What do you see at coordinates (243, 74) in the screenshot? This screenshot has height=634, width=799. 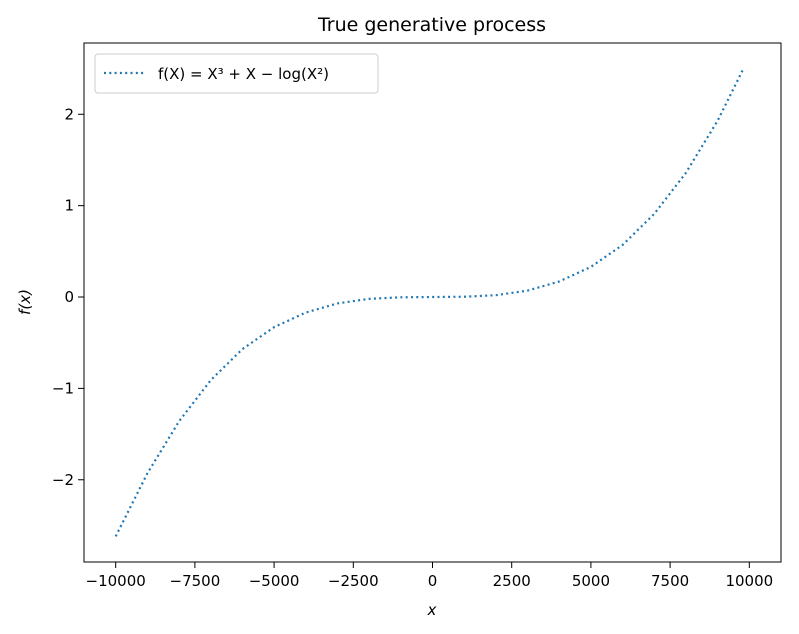 I see `legend-entry-label: f(X) = X³ + X − log(X²)` at bounding box center [243, 74].